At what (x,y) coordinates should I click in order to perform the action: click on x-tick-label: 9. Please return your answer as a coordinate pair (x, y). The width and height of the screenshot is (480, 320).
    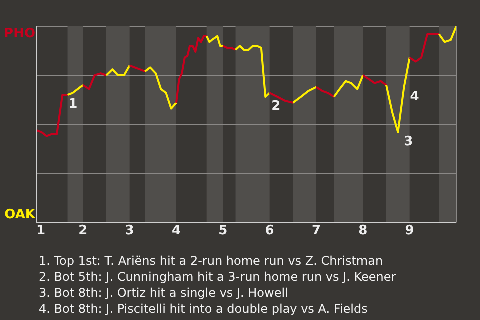
    Looking at the image, I should click on (409, 231).